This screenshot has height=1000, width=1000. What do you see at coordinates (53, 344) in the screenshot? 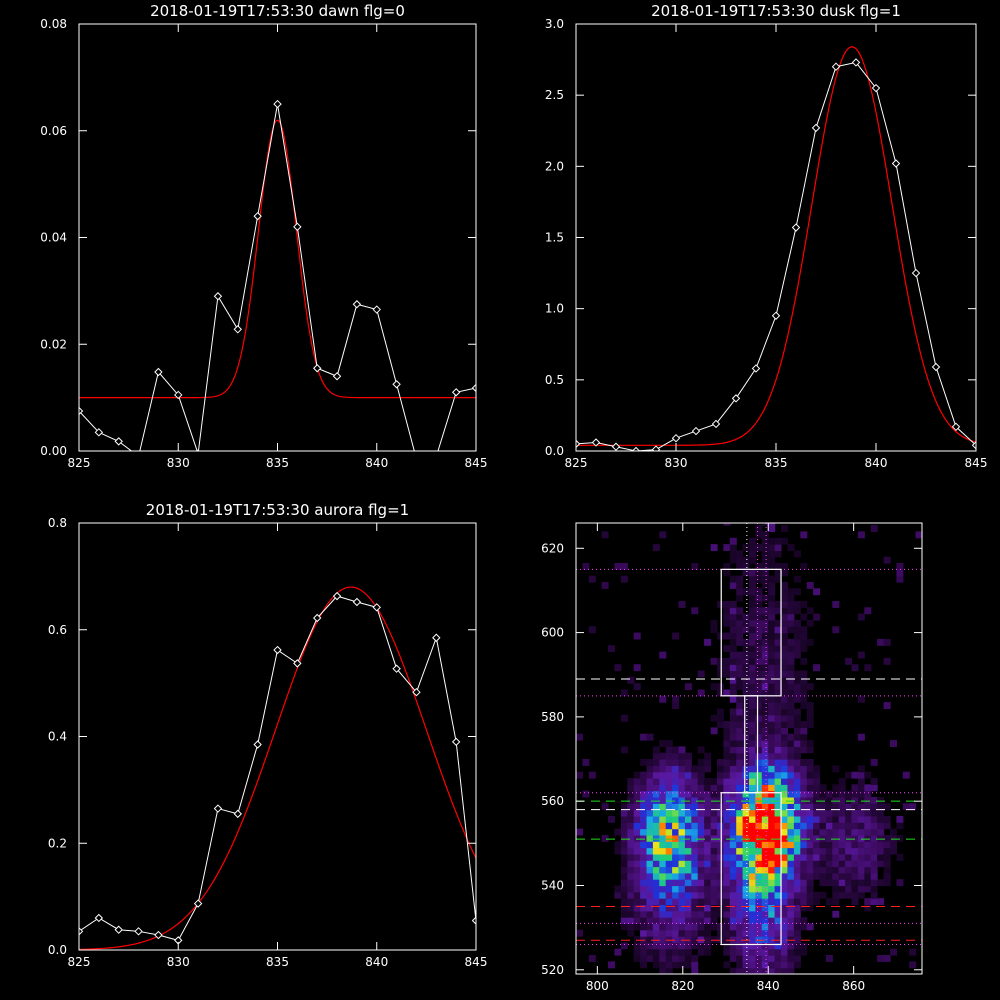
I see `y-tick-label: 0.02` at bounding box center [53, 344].